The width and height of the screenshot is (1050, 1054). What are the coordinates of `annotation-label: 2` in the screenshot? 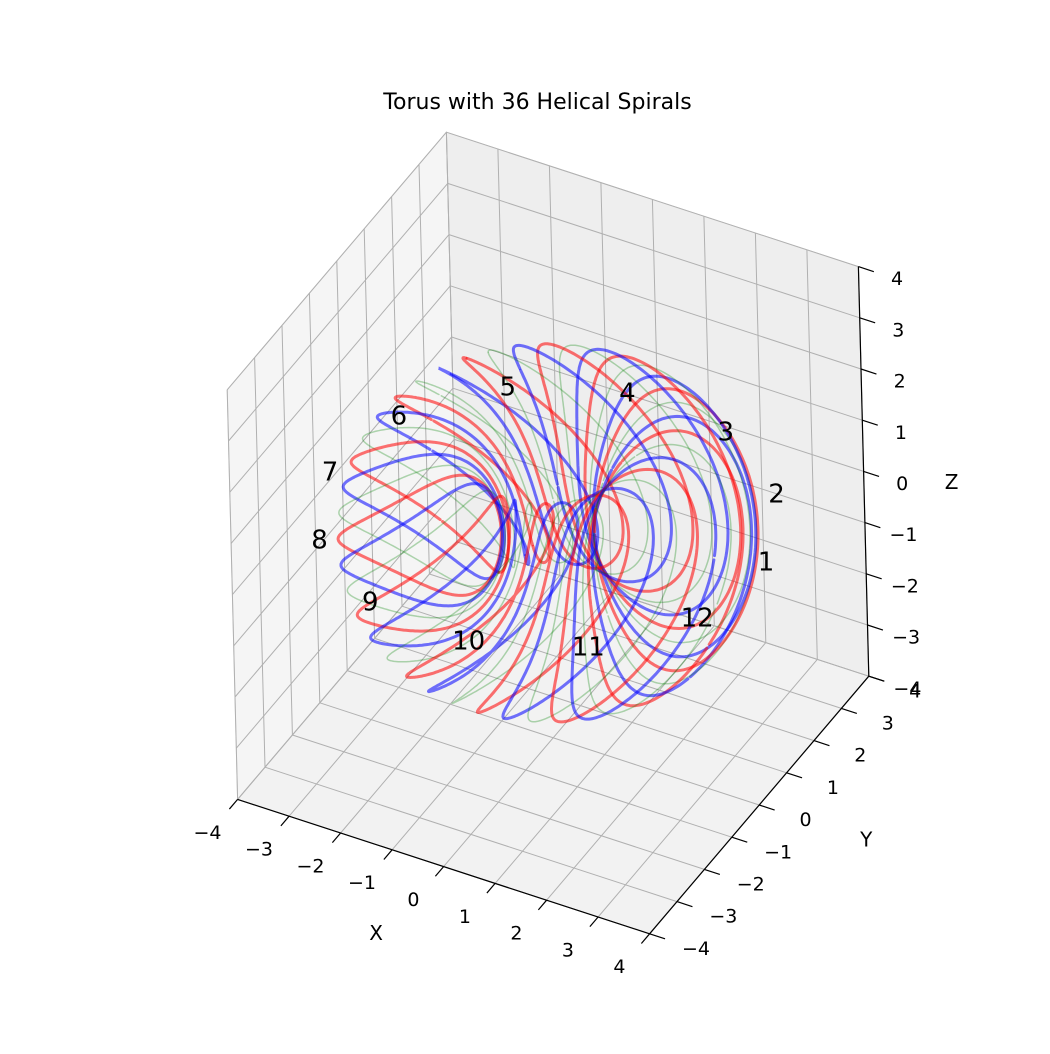 It's located at (776, 495).